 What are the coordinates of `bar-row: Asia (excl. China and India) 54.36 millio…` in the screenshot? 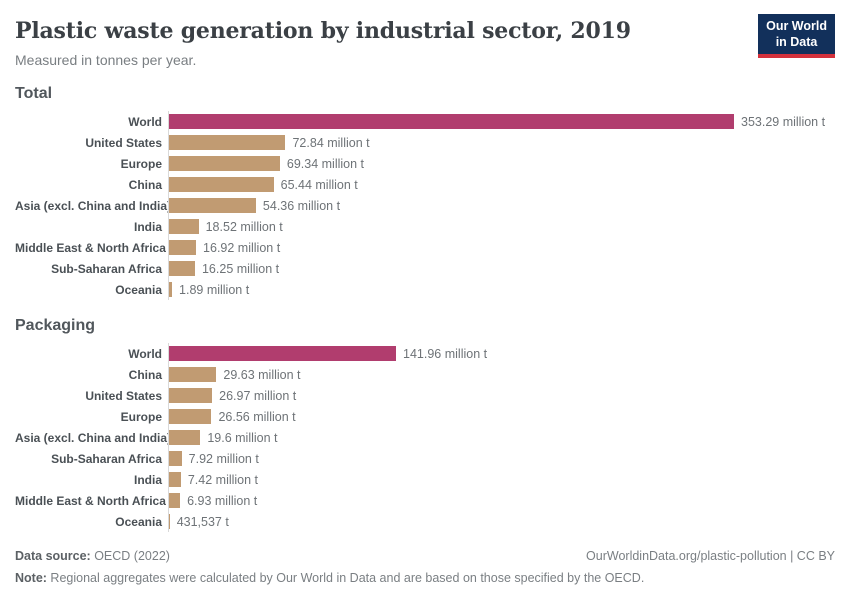 It's located at (425, 205).